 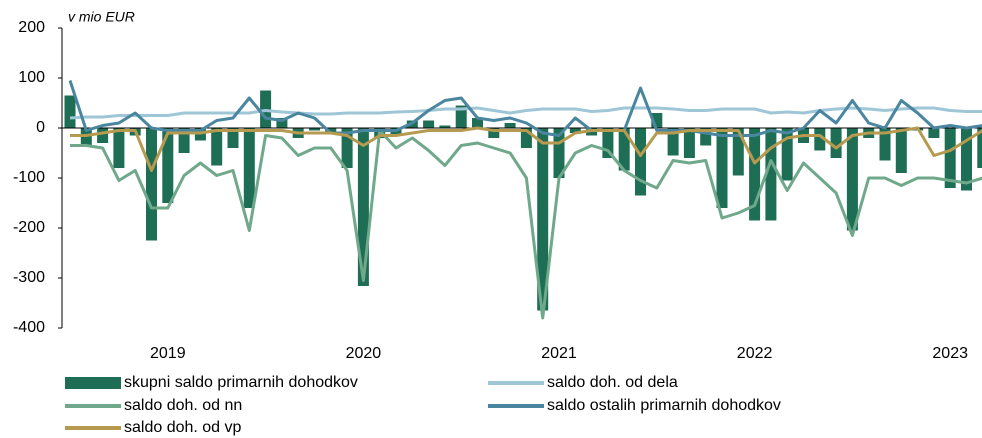 What do you see at coordinates (29, 277) in the screenshot?
I see `y-tick-label: -300` at bounding box center [29, 277].